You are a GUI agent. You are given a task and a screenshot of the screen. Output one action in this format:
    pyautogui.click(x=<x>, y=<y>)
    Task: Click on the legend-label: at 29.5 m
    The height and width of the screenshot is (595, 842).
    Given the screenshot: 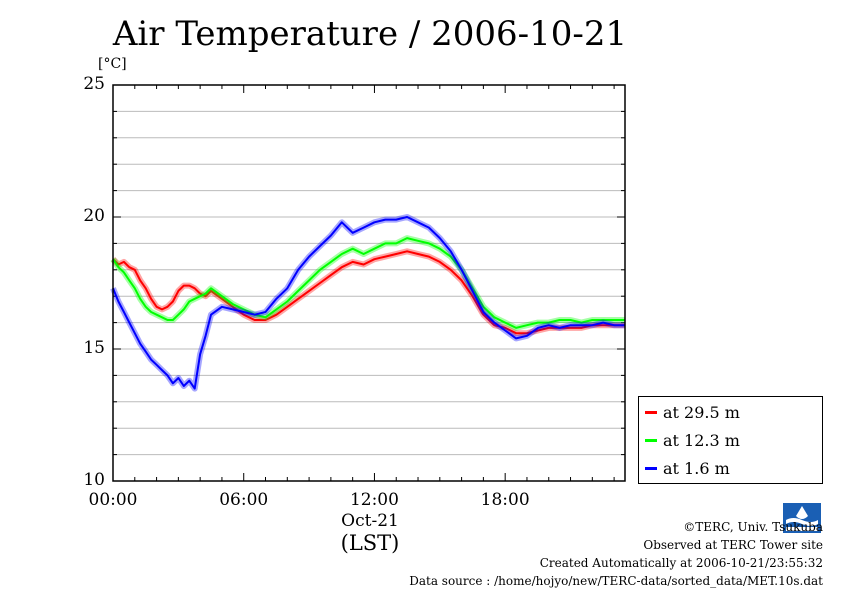 What is the action you would take?
    pyautogui.click(x=701, y=412)
    